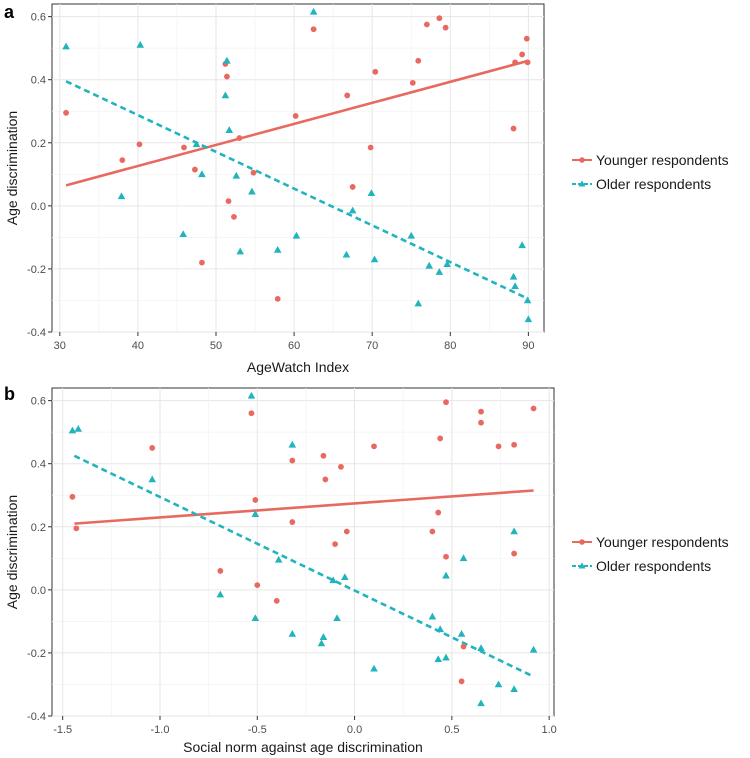 This screenshot has height=758, width=750. I want to click on x-tick-label: 80, so click(450, 346).